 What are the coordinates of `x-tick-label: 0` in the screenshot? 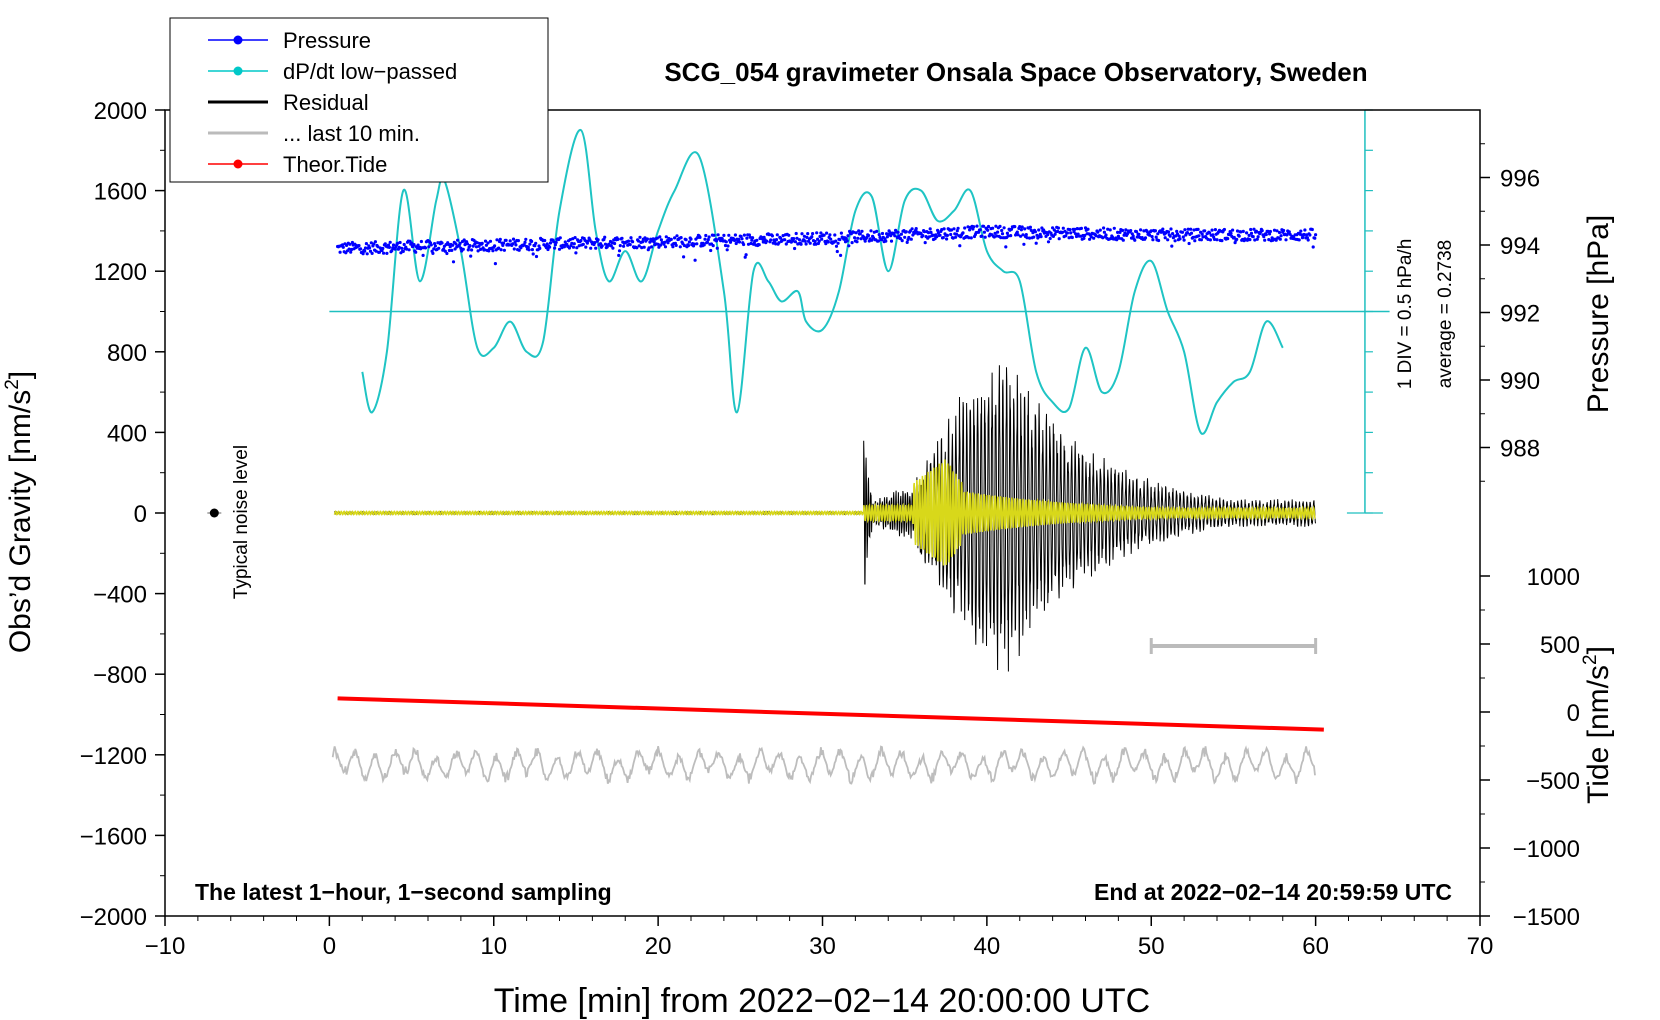 It's located at (329, 946).